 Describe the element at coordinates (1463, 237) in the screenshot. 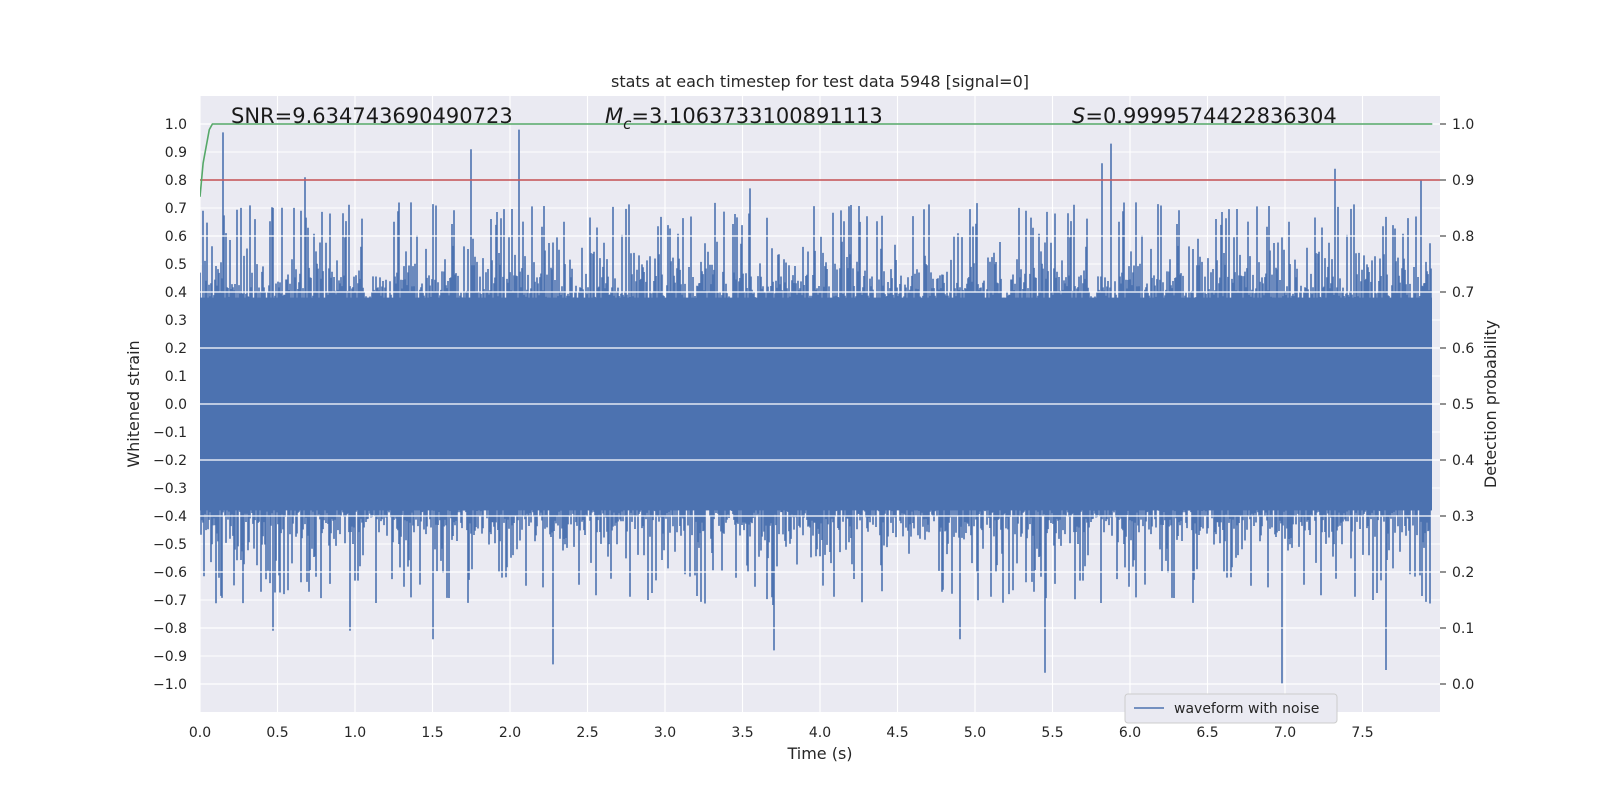

I see `y2-tick-label: 0.8` at that location.